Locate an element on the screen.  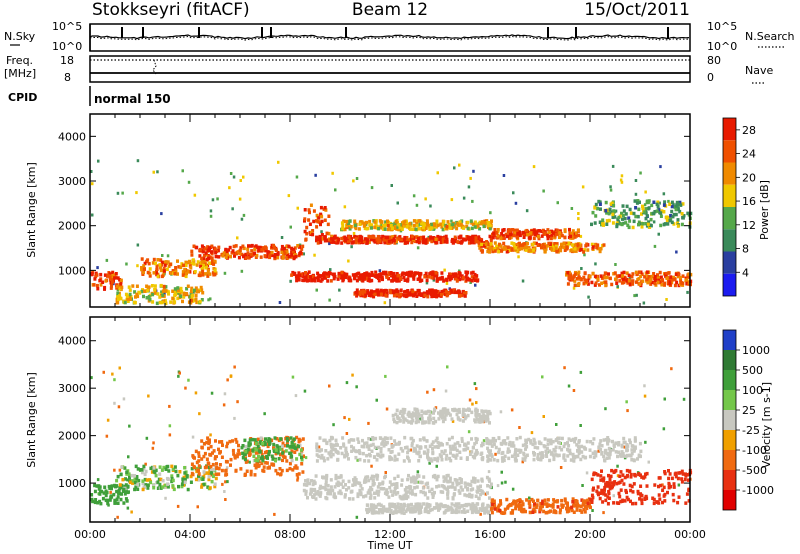
y-tick-label: 3000 is located at coordinates (72, 181).